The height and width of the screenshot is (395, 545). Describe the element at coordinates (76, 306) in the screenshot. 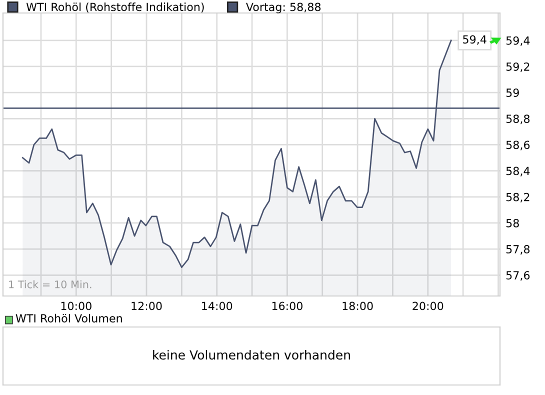

I see `x-tick-label: 10:00` at that location.